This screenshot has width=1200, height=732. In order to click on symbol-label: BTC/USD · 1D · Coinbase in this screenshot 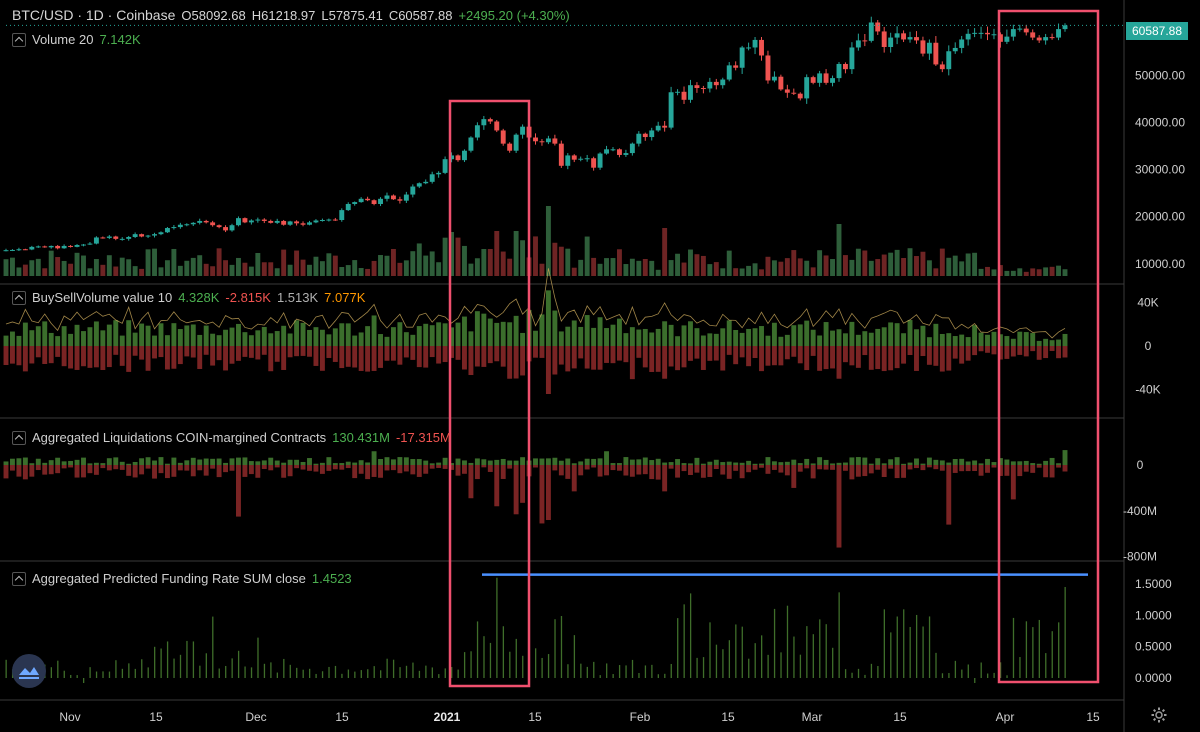, I will do `click(94, 15)`.